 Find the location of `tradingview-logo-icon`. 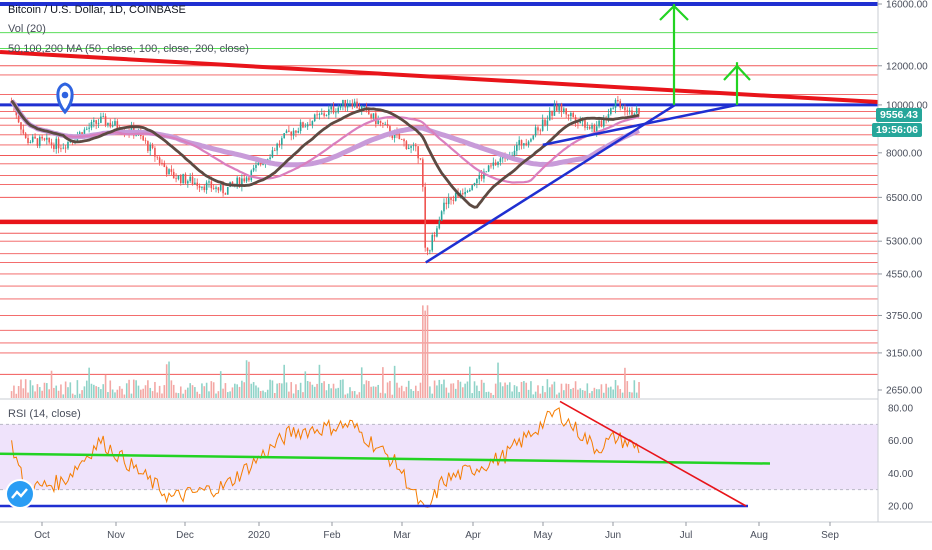

tradingview-logo-icon is located at coordinates (20, 494).